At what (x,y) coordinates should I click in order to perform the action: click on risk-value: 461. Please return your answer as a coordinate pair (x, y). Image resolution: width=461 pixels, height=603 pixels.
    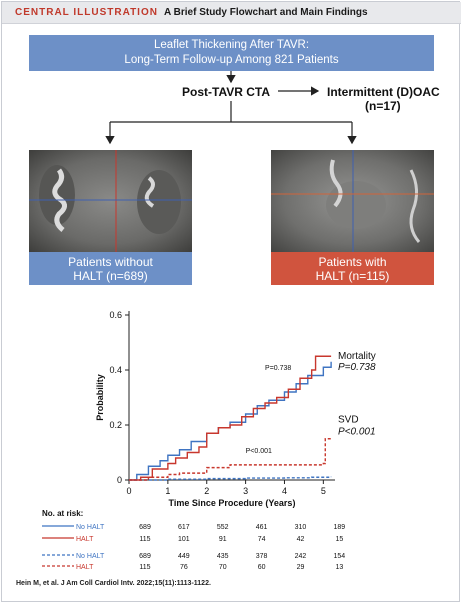
    Looking at the image, I should click on (262, 527).